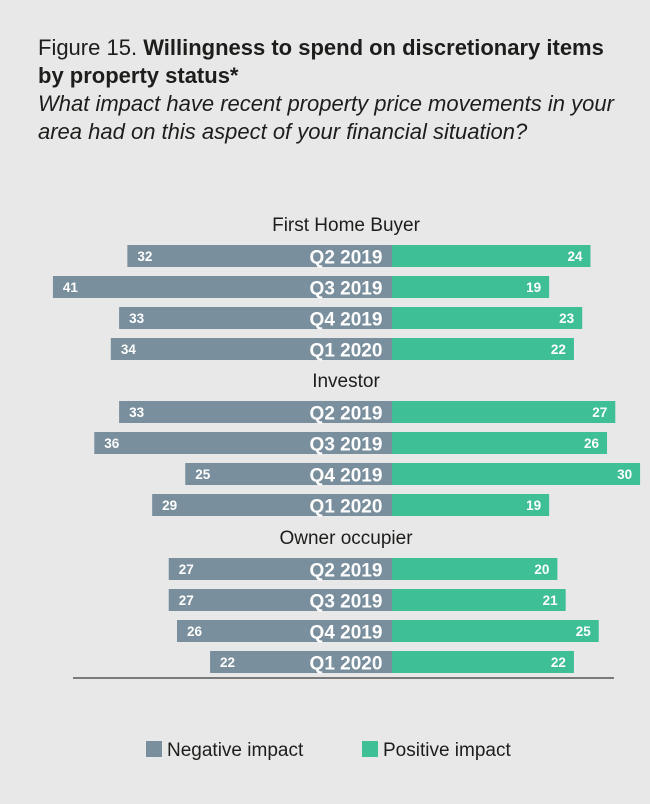  What do you see at coordinates (154, 749) in the screenshot?
I see `legend-swatch-negative` at bounding box center [154, 749].